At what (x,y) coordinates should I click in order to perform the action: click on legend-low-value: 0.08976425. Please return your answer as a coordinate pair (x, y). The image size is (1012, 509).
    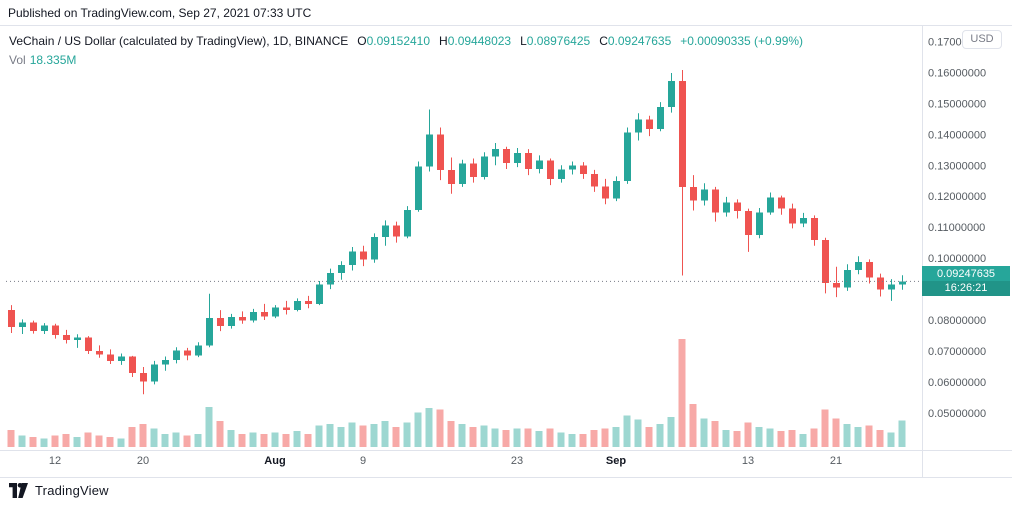
    Looking at the image, I should click on (558, 41).